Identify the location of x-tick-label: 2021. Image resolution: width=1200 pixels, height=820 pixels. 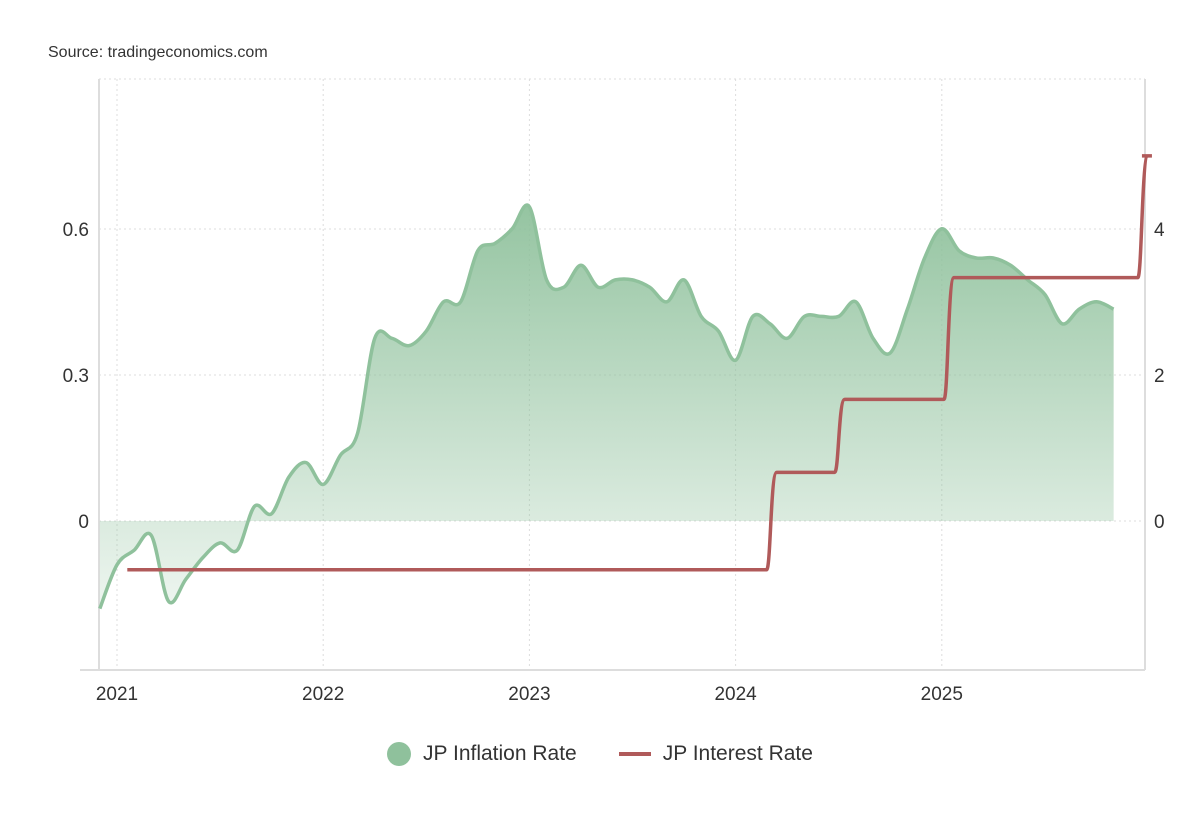
(117, 694).